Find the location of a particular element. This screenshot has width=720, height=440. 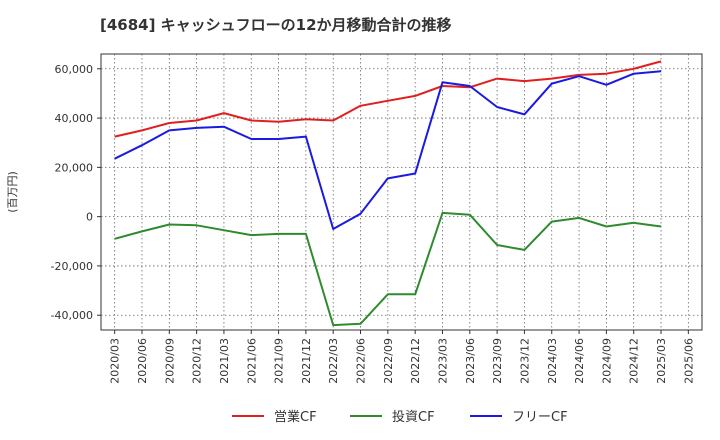

x-tick-label: 2025/06 is located at coordinates (688, 361).